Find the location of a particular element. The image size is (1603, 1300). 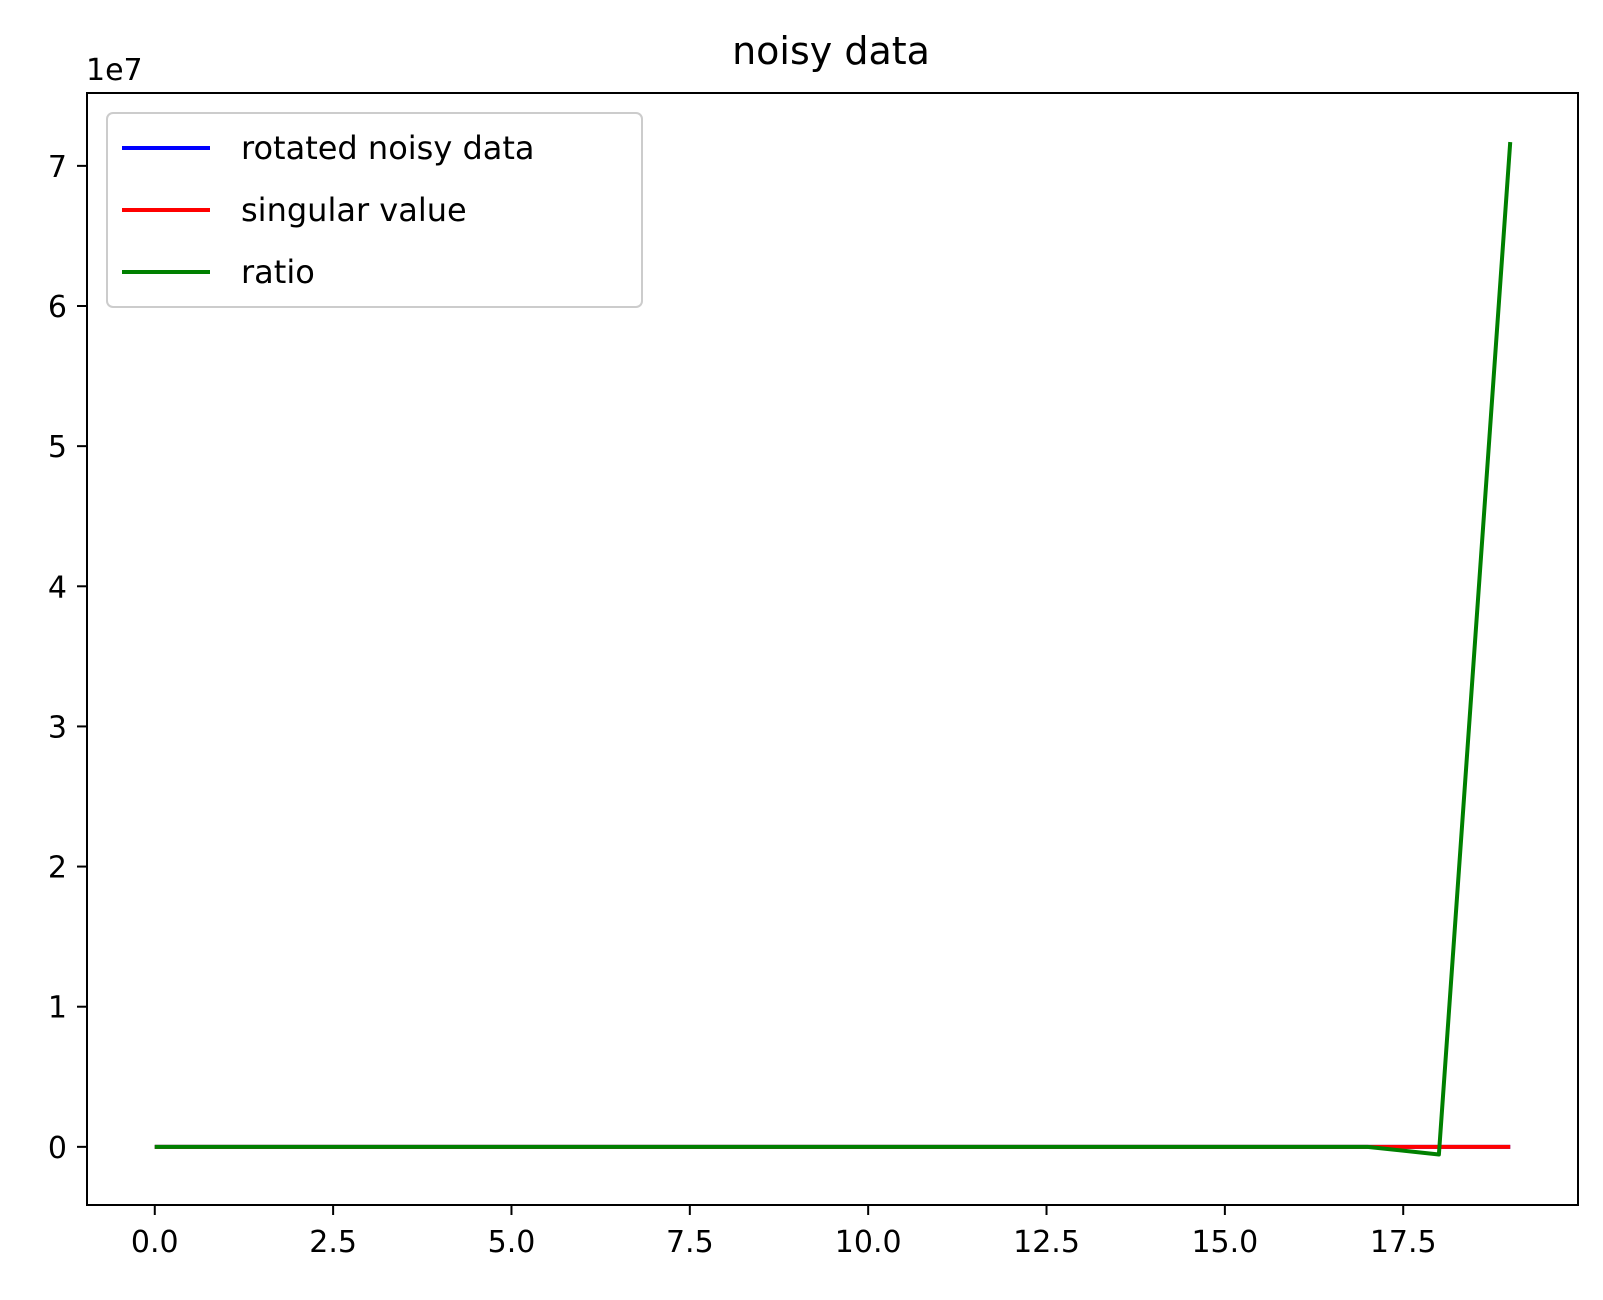

legend-box is located at coordinates (374, 210).